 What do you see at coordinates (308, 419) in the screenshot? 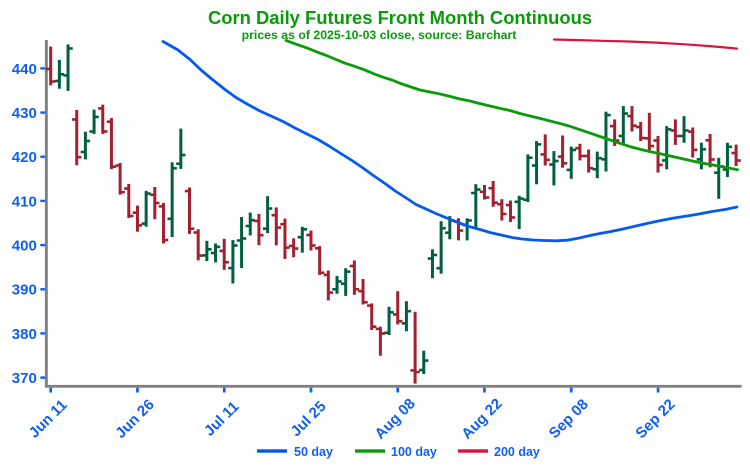
I see `svg-text: Jul 25` at bounding box center [308, 419].